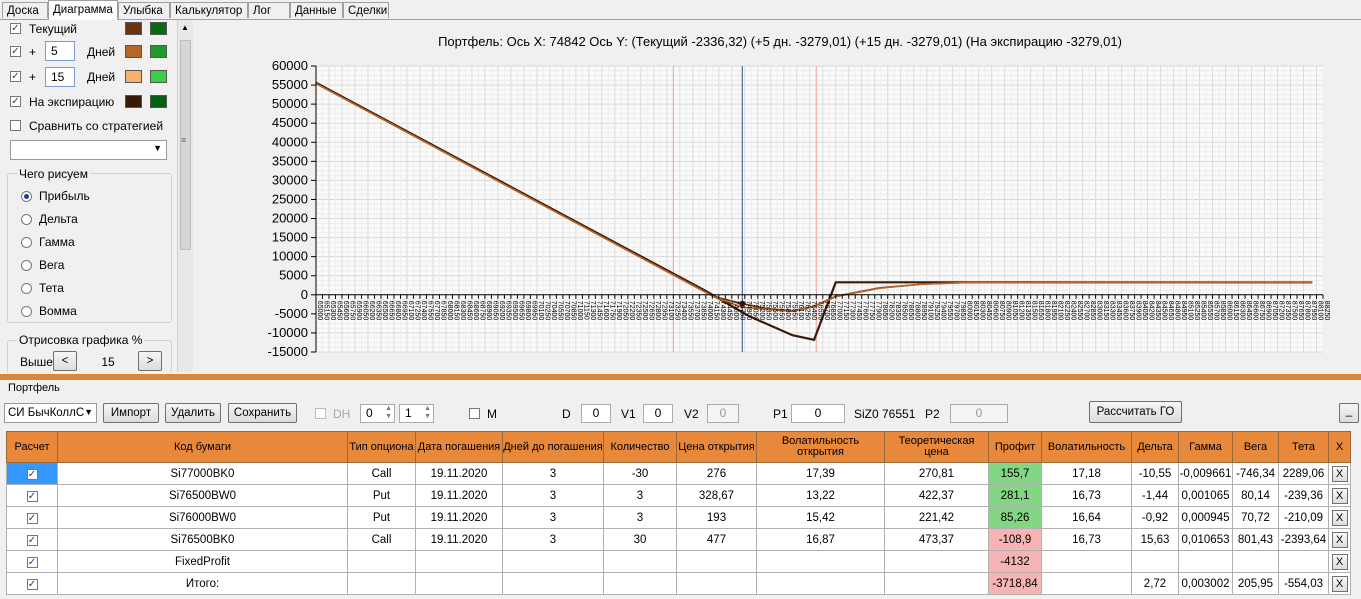  I want to click on tab-deals: Сделки, so click(366, 10).